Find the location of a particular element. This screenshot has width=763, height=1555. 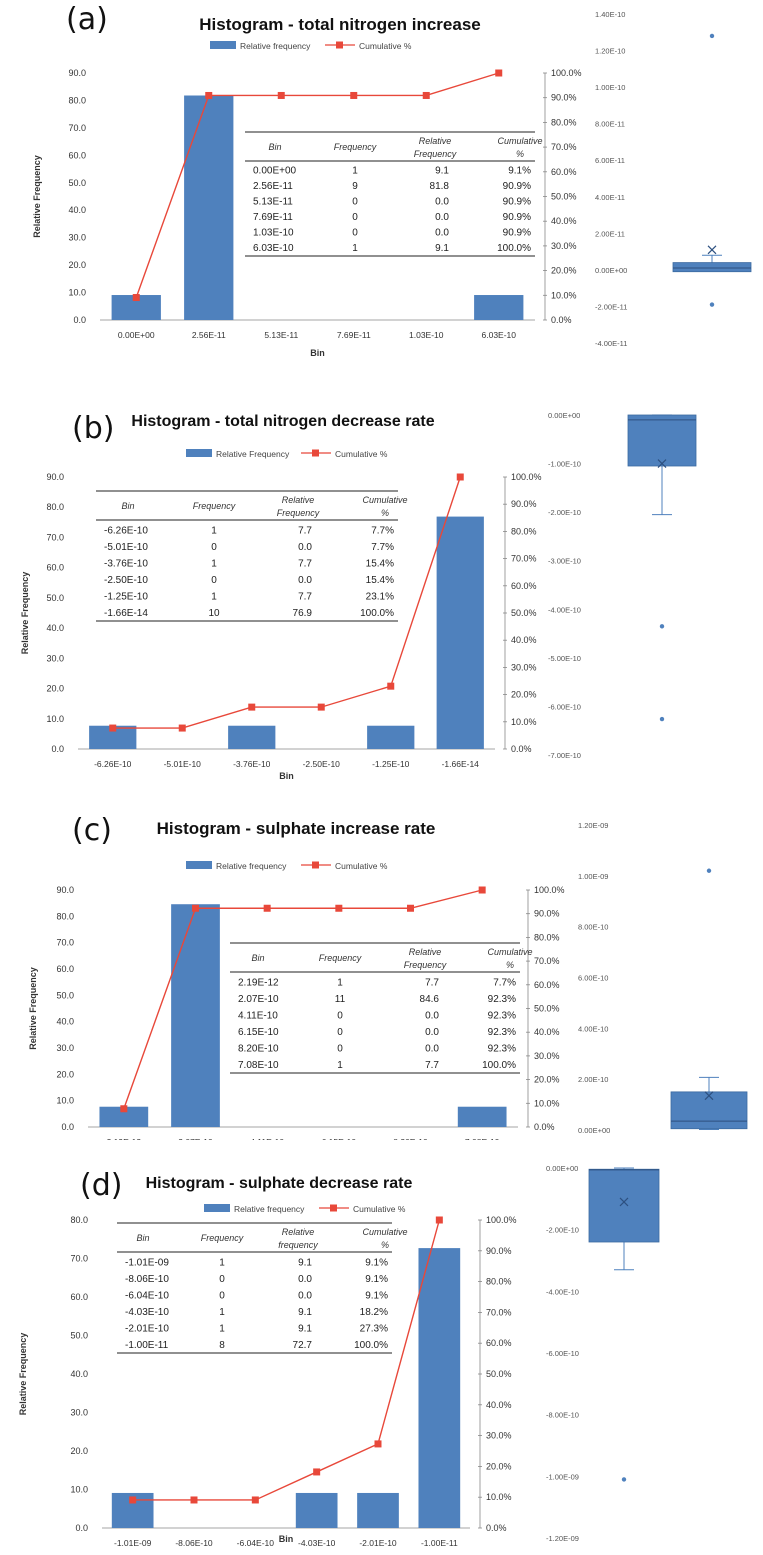

box-axis-tick-label: -6.00E-10 is located at coordinates (564, 706).